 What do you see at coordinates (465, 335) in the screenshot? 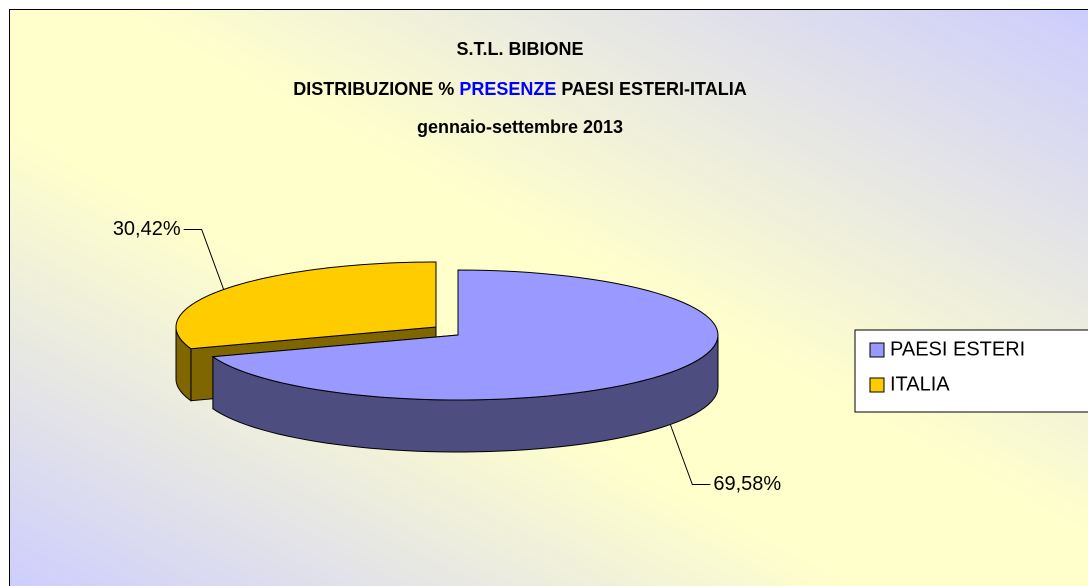
I see `slice` at bounding box center [465, 335].